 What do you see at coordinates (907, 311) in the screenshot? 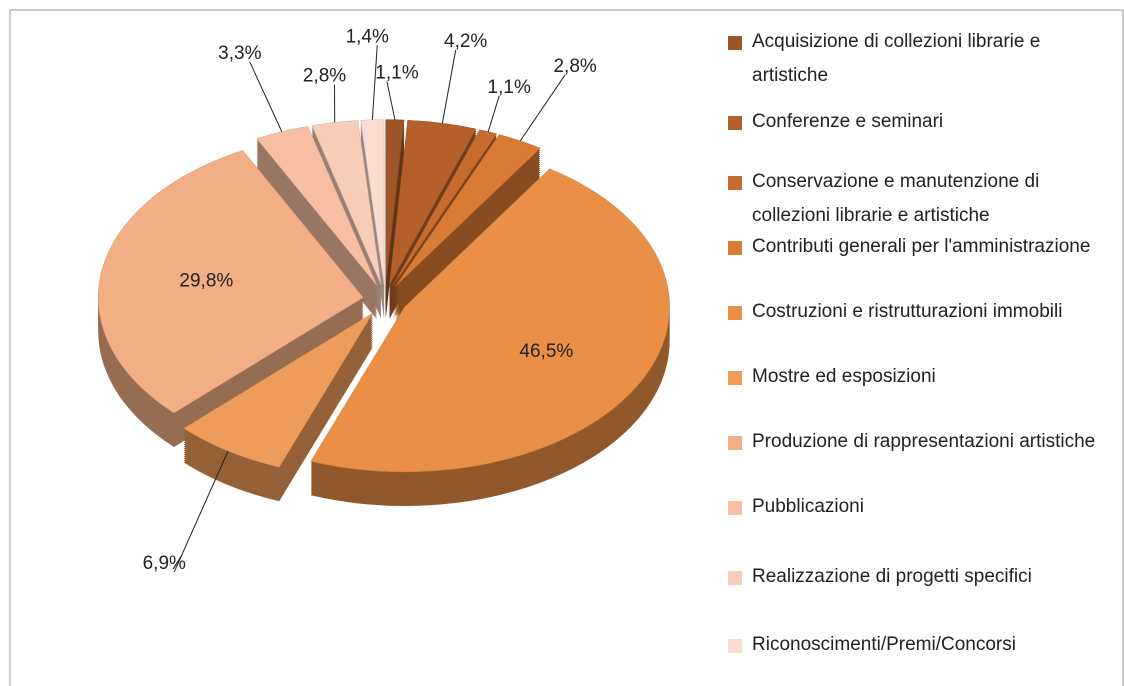
I see `legend-label: Costruzioni e ristrutturazioni immobili` at bounding box center [907, 311].